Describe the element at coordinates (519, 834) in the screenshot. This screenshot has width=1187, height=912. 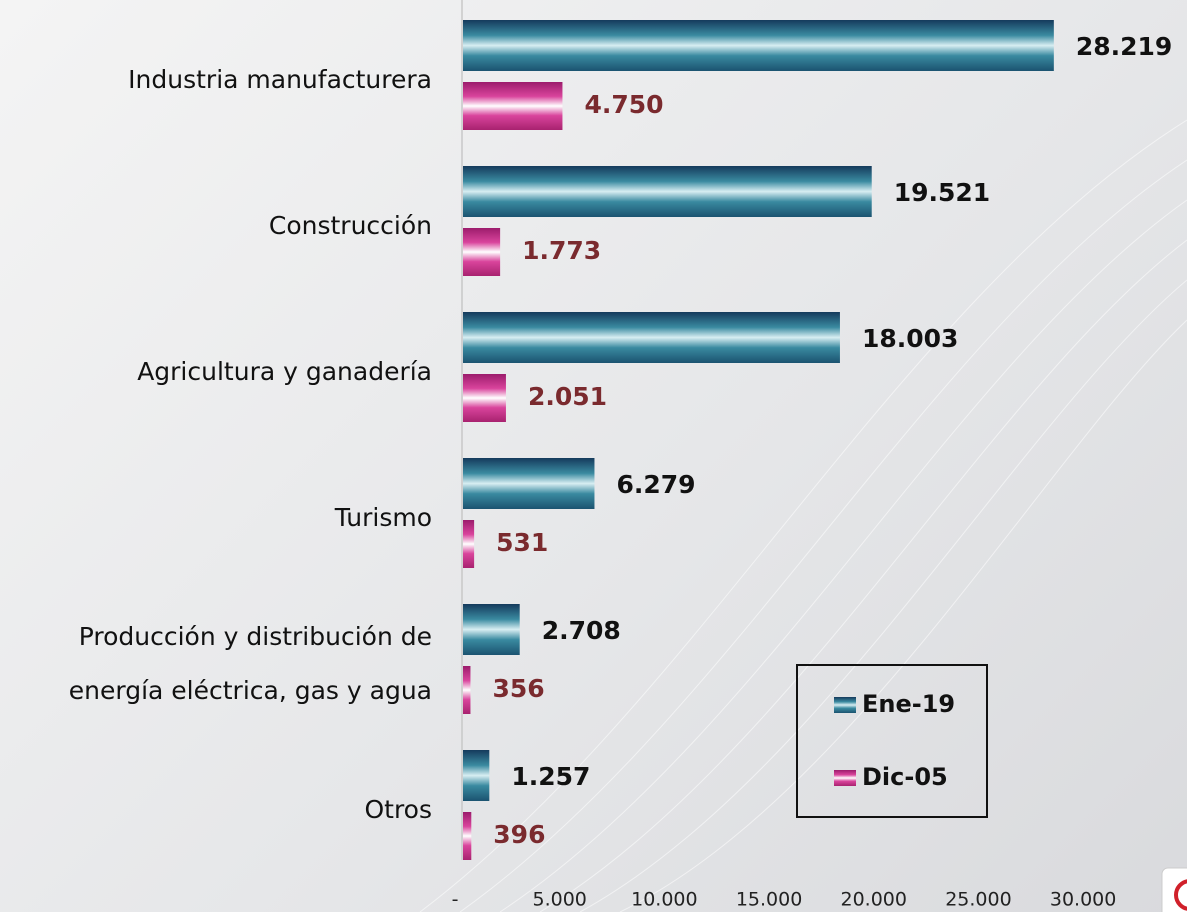
I see `value-label: 396` at that location.